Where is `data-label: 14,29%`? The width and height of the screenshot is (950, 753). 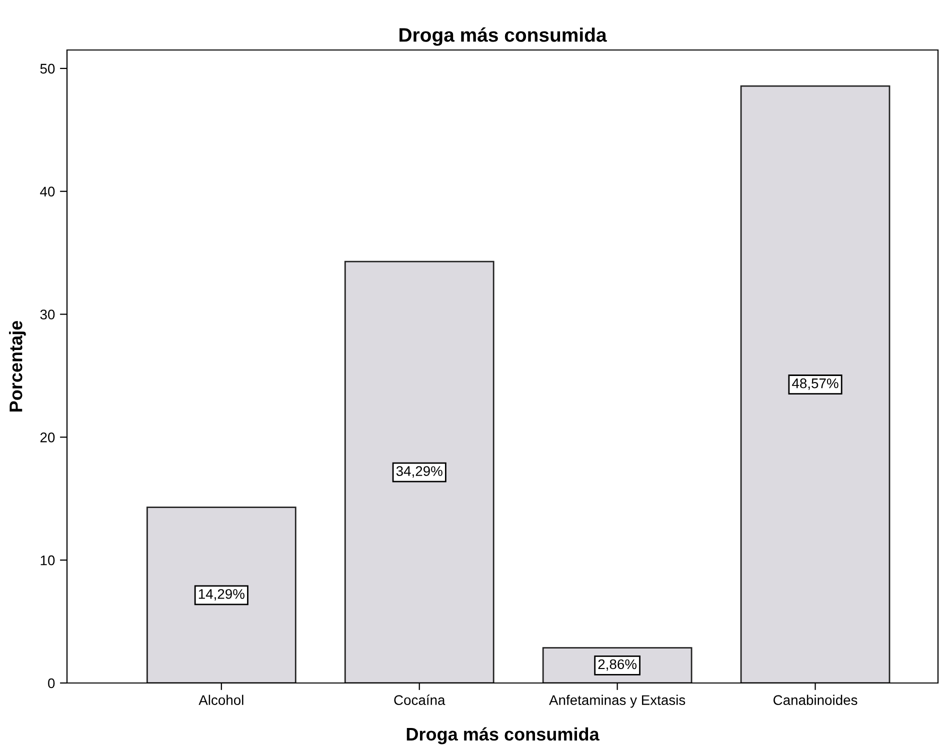 data-label: 14,29% is located at coordinates (221, 595).